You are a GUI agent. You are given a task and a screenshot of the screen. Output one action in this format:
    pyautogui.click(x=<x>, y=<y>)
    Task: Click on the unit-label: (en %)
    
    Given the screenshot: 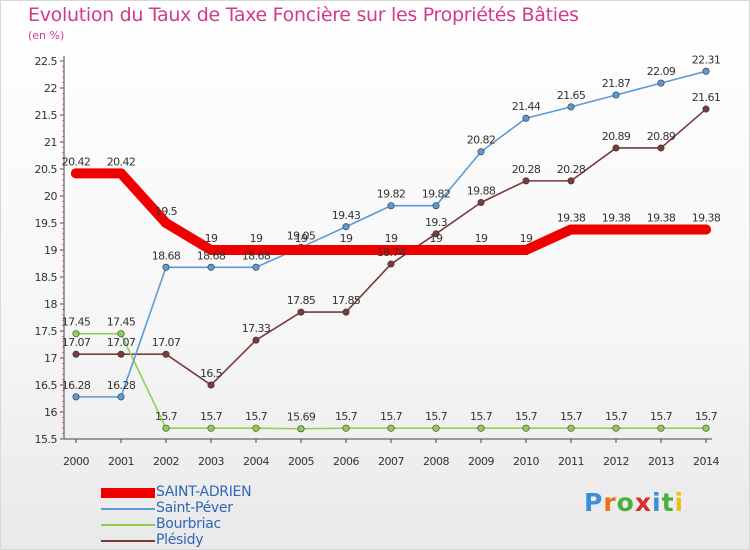 What is the action you would take?
    pyautogui.click(x=46, y=35)
    